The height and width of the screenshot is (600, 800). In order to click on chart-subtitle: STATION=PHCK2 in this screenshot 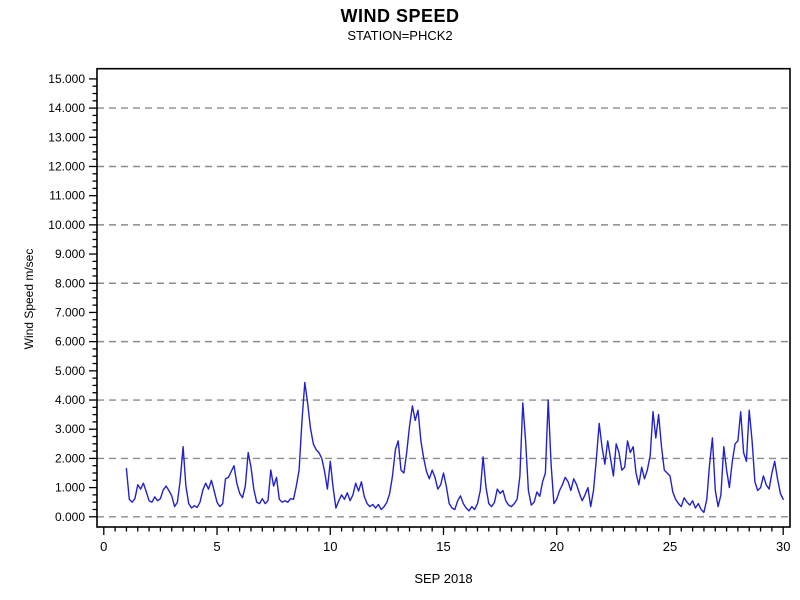, I will do `click(400, 35)`.